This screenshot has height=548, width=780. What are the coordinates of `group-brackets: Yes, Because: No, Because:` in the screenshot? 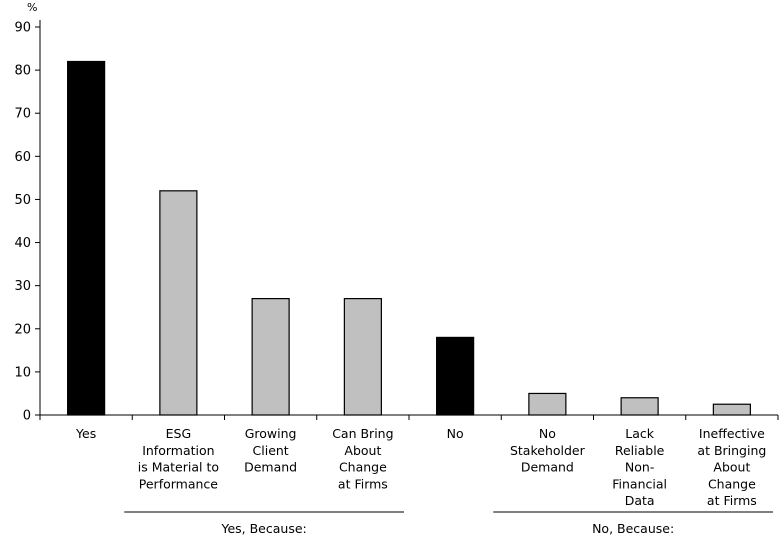 It's located at (448, 523).